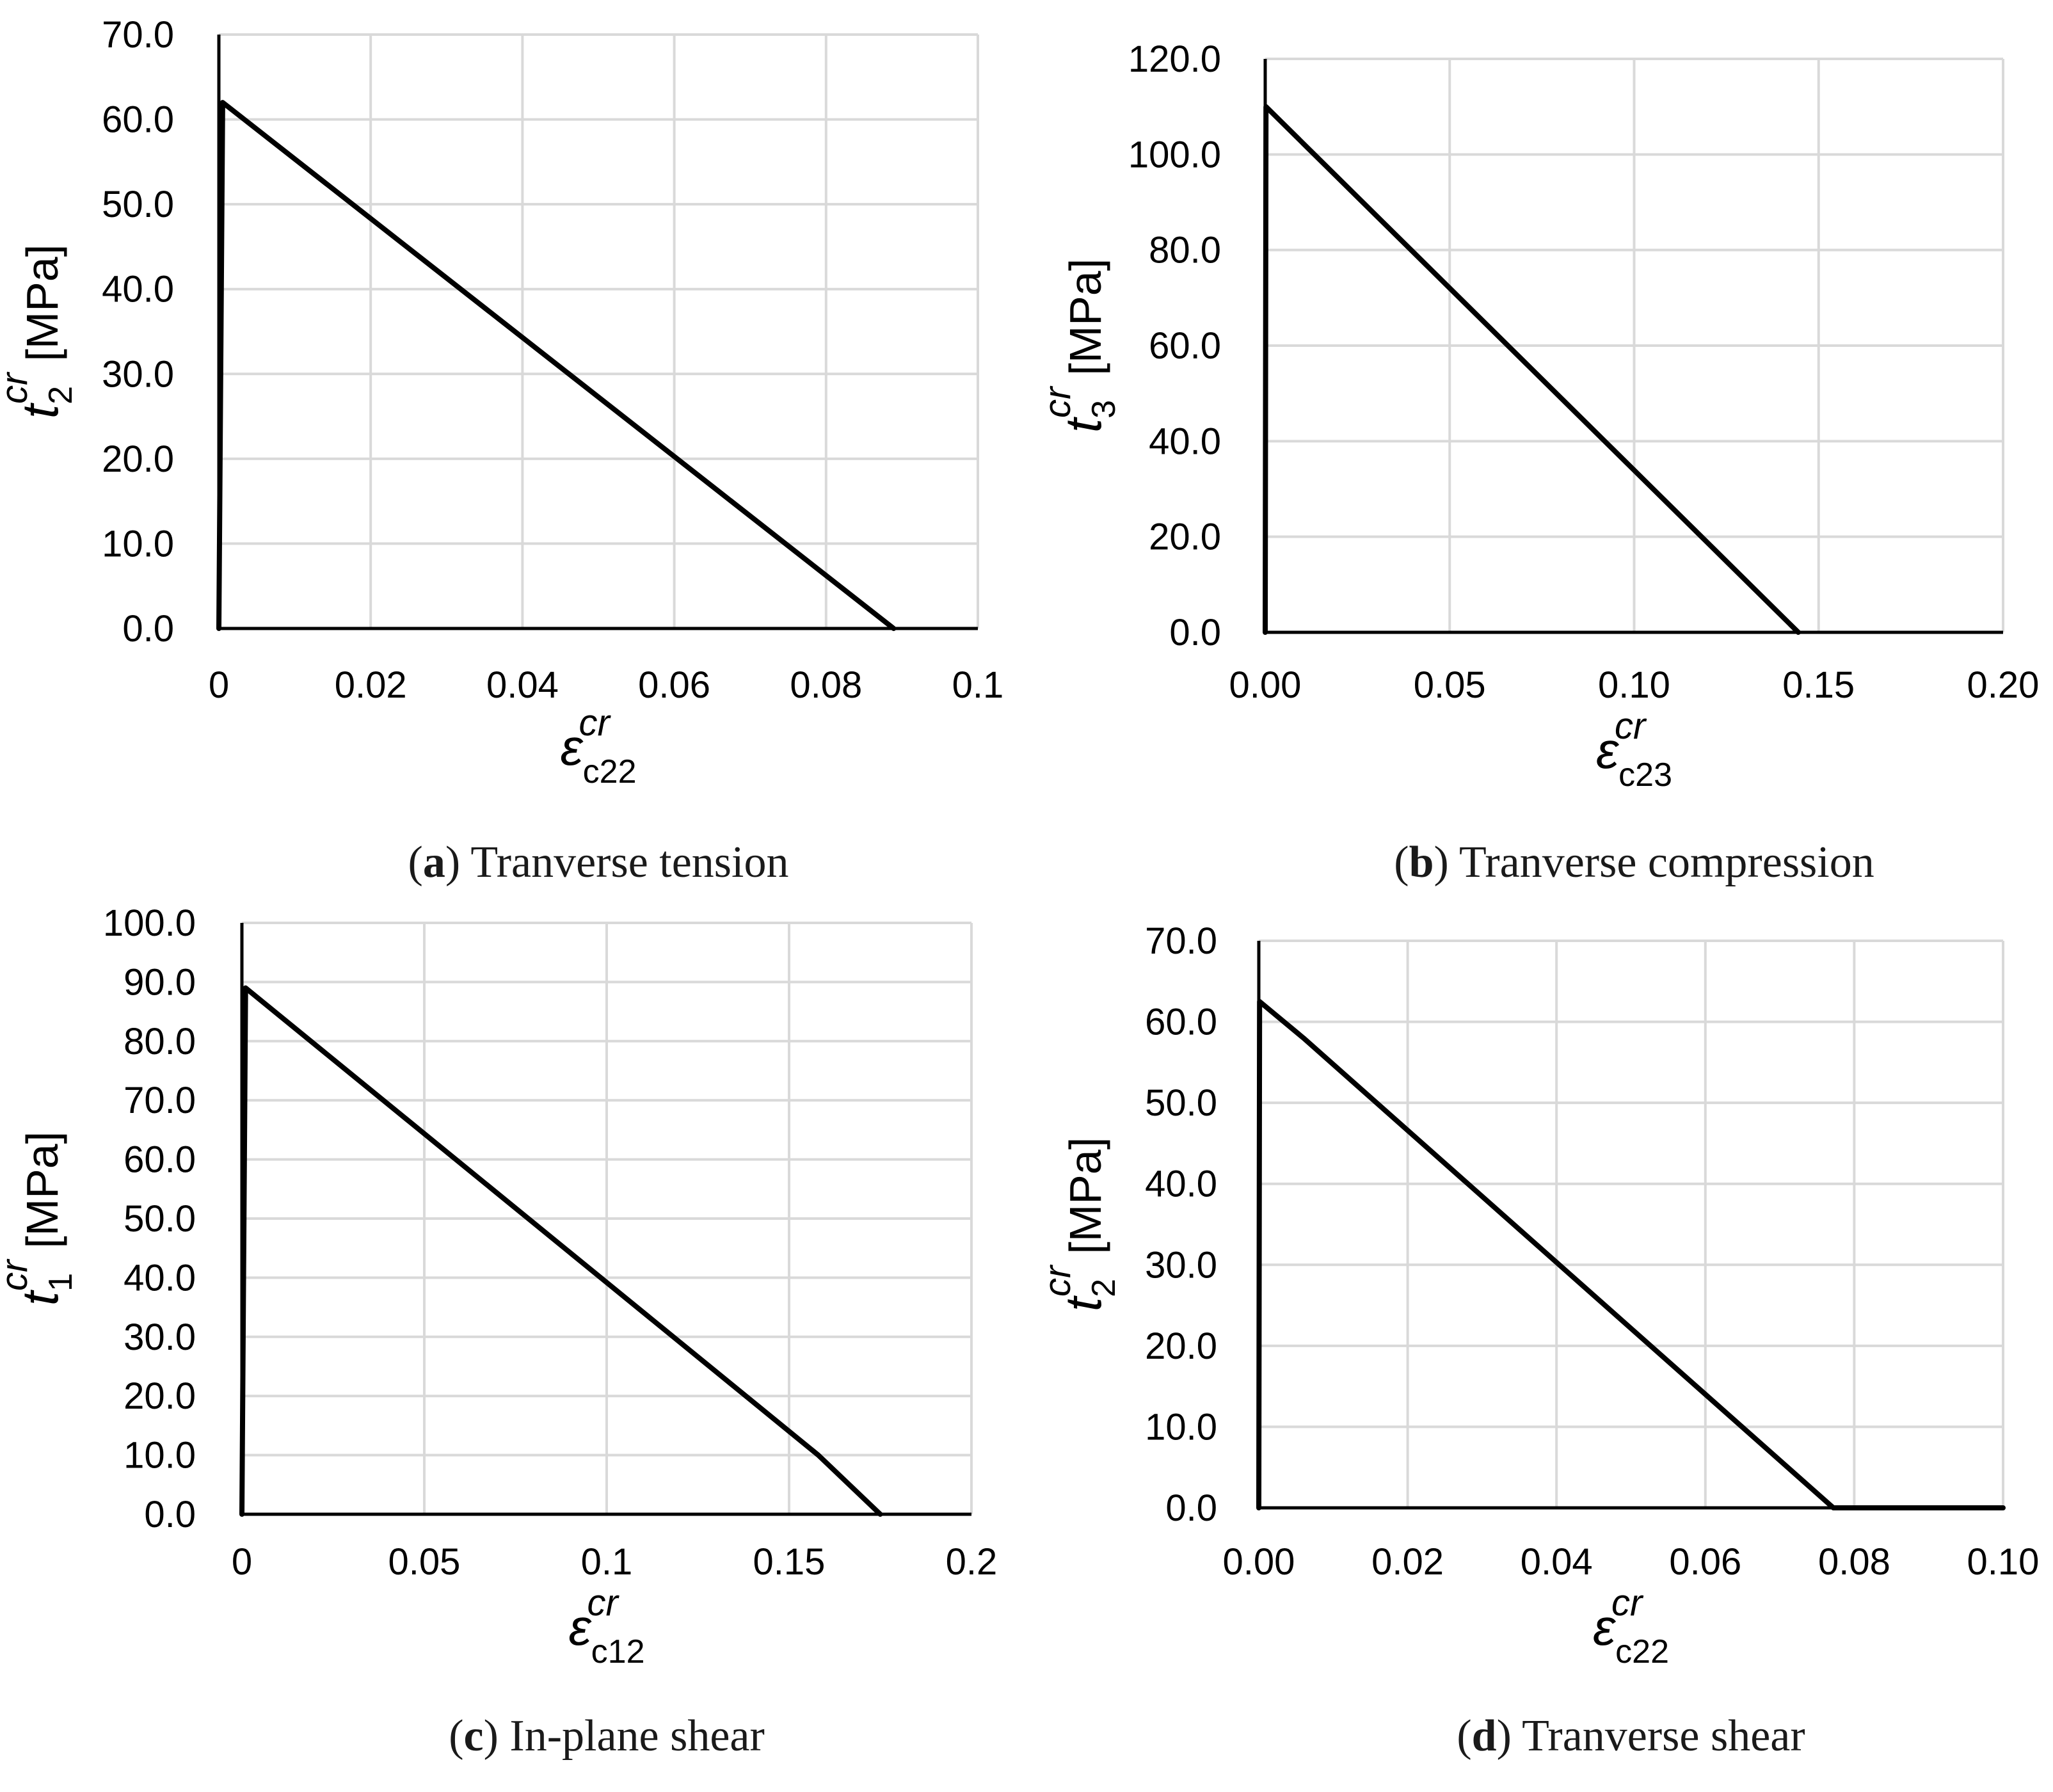  Describe the element at coordinates (1185, 250) in the screenshot. I see `y-tick-label: 80.0` at that location.